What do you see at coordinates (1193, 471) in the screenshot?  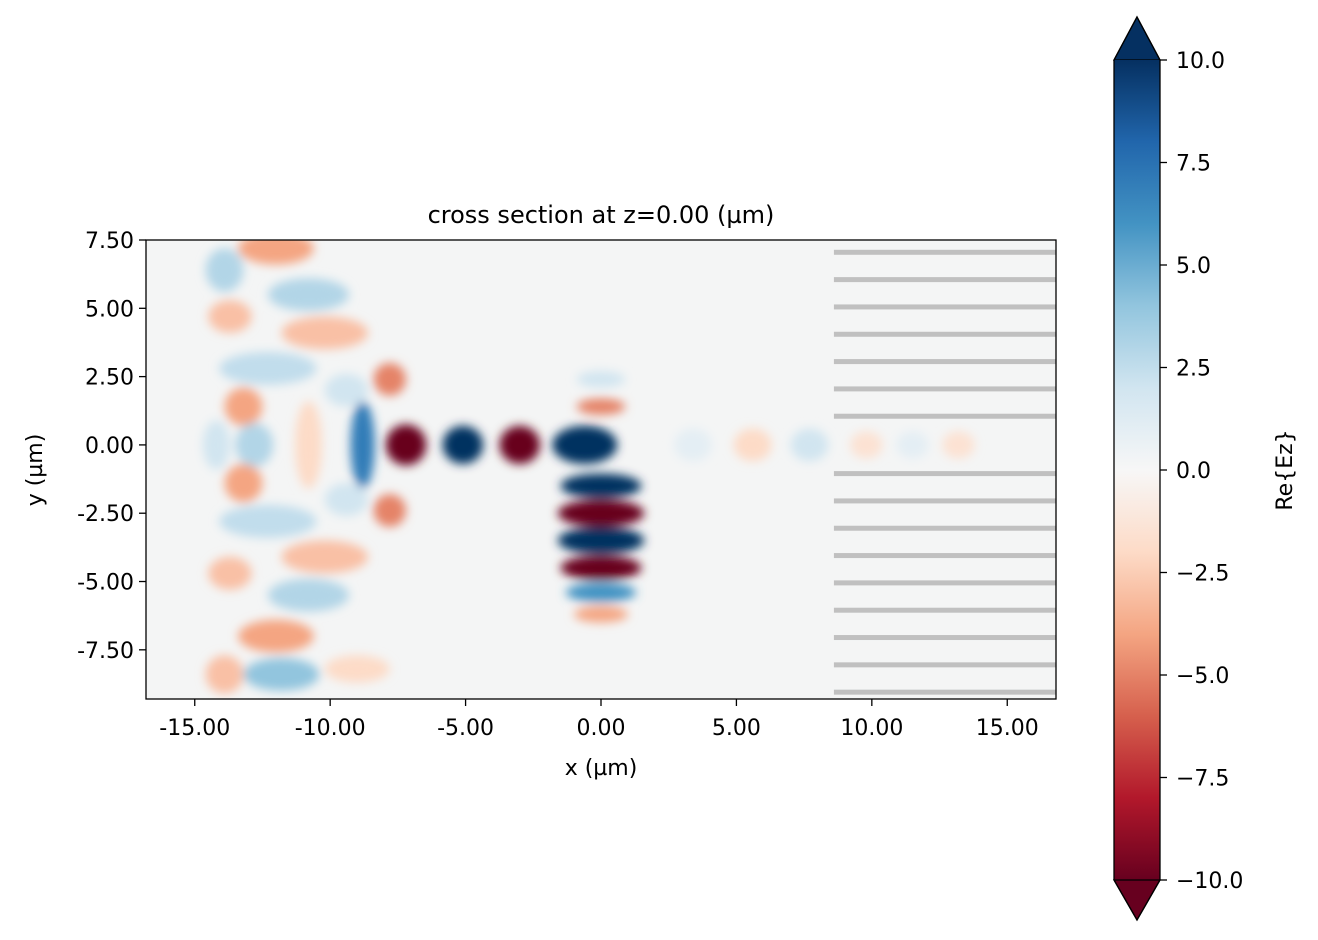 I see `colorbar-tick-label: 0.0` at bounding box center [1193, 471].